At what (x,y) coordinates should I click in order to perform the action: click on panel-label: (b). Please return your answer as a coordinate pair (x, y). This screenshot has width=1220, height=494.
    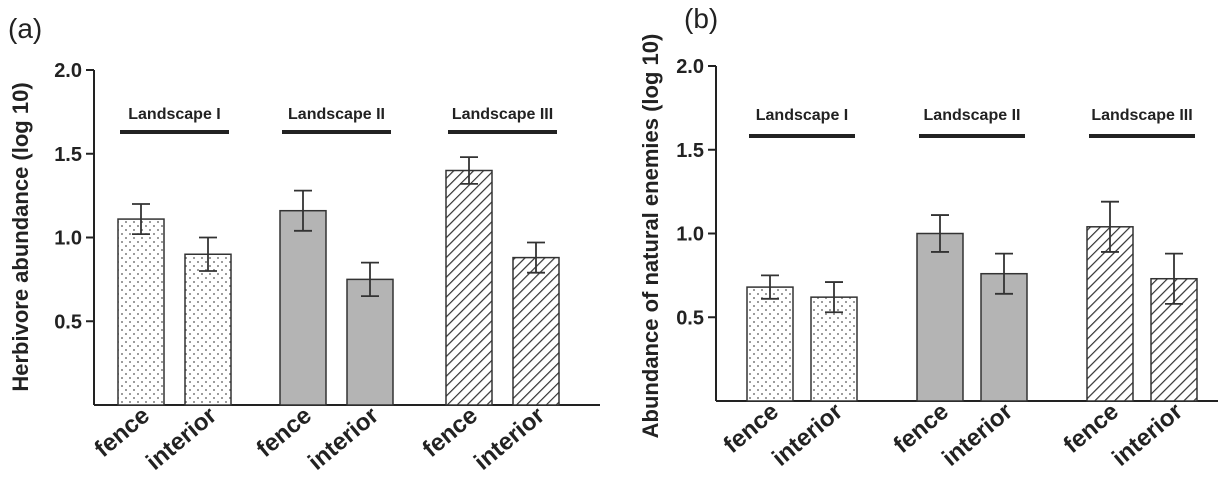
    Looking at the image, I should click on (701, 18).